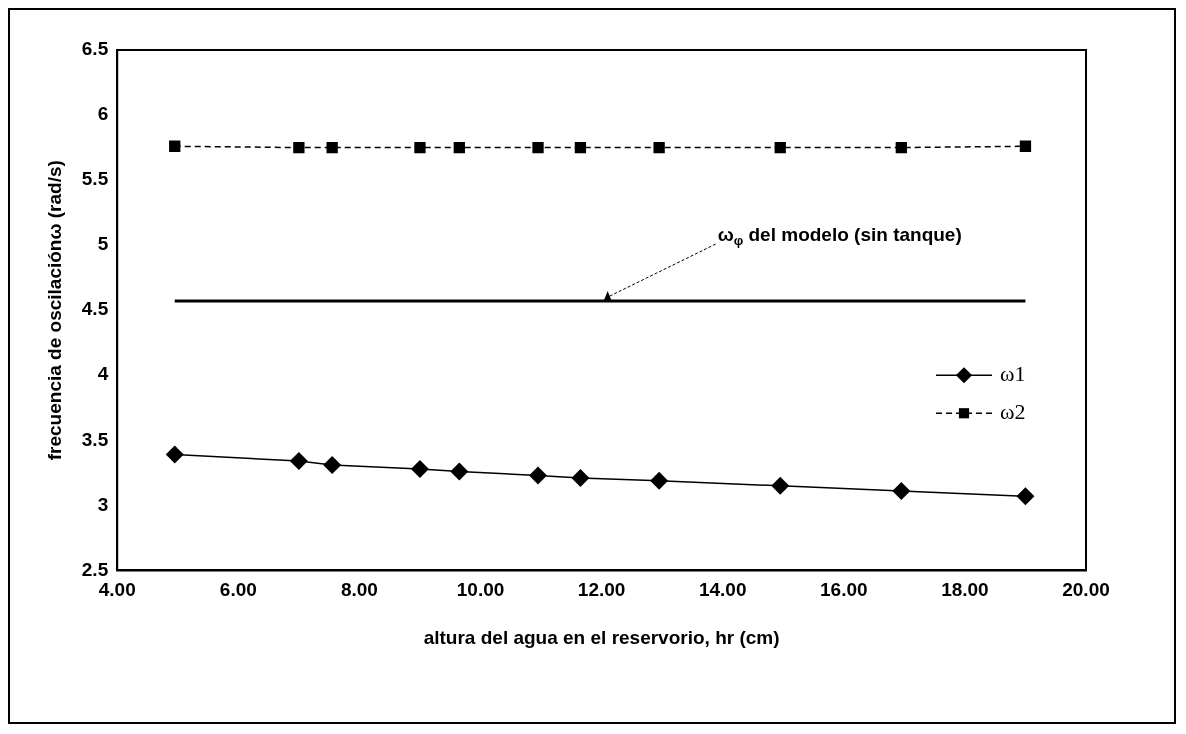  Describe the element at coordinates (95, 49) in the screenshot. I see `y-tick-label: 6.5` at that location.